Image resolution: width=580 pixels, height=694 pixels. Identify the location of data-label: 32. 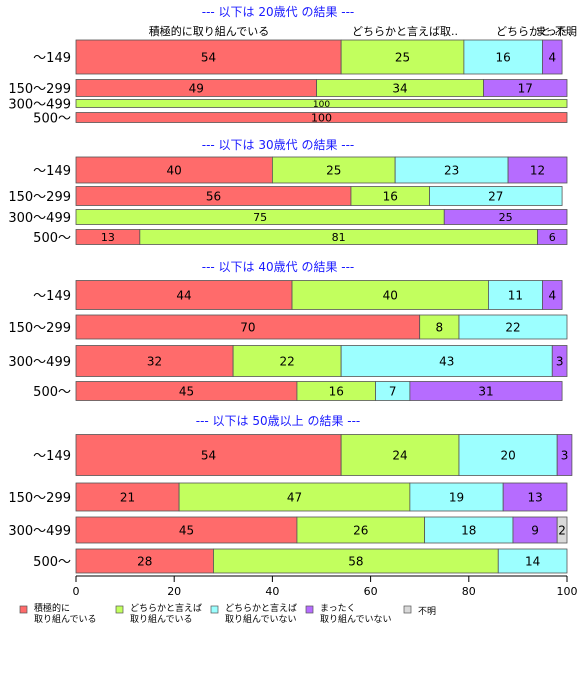
(154, 362).